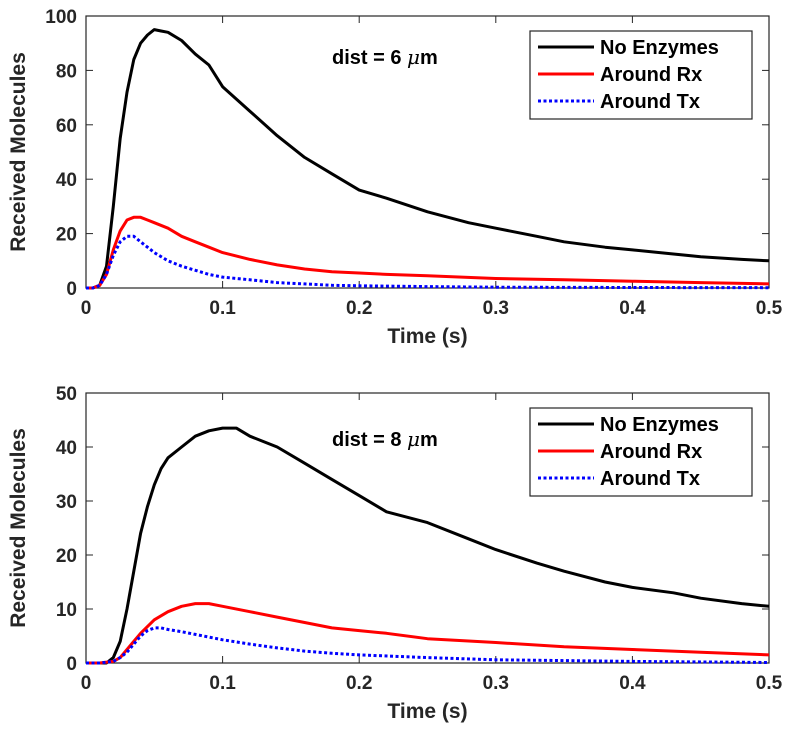 Image resolution: width=789 pixels, height=729 pixels. What do you see at coordinates (66, 71) in the screenshot?
I see `y-tick-label: 80` at bounding box center [66, 71].